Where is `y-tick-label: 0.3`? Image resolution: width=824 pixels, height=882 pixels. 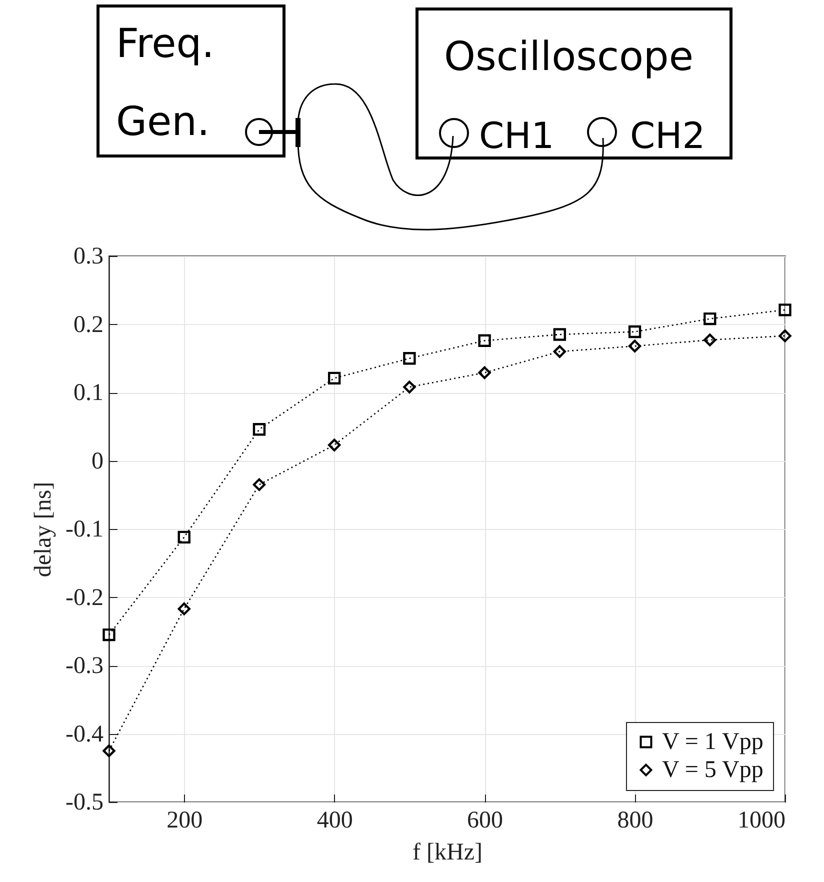 y-tick-label: 0.3 is located at coordinates (89, 257).